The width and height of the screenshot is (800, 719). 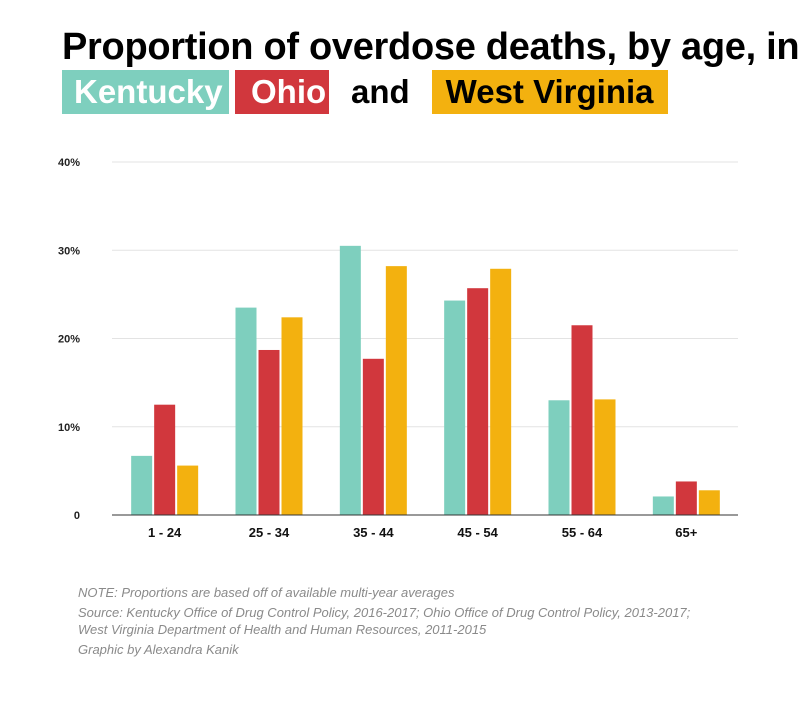 I want to click on y-tick-label: 30%, so click(x=69, y=251).